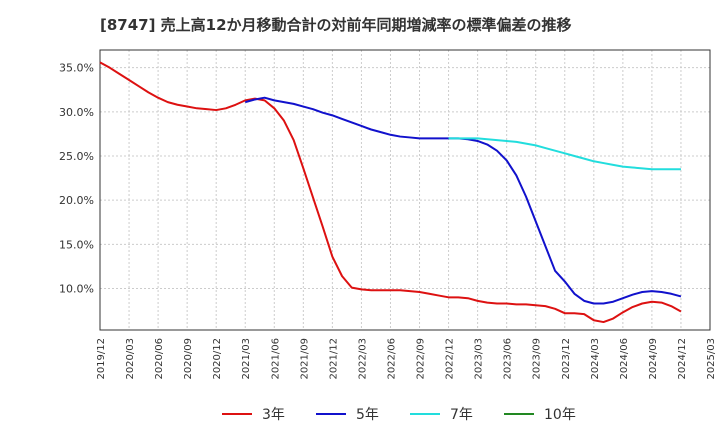 The height and width of the screenshot is (440, 720). Describe the element at coordinates (508, 359) in the screenshot. I see `x-tick-label: 2023/06` at that location.